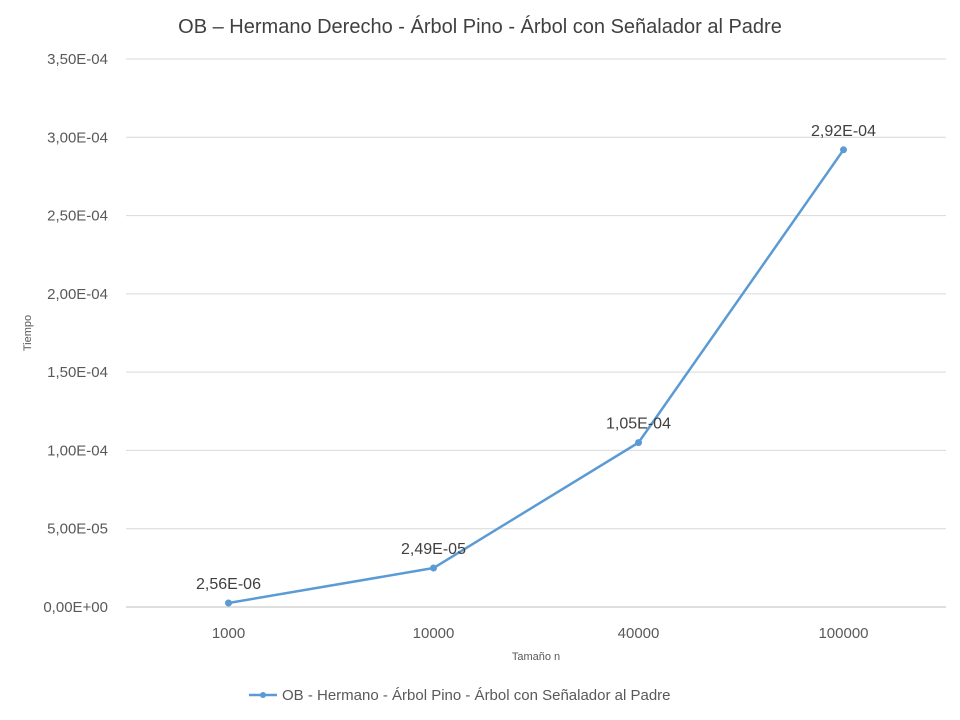  What do you see at coordinates (75, 607) in the screenshot?
I see `y-tick-label: 0,00E+00` at bounding box center [75, 607].